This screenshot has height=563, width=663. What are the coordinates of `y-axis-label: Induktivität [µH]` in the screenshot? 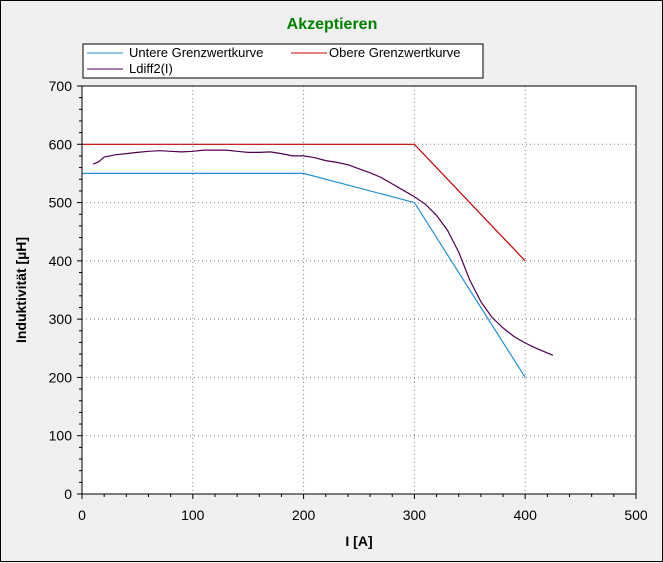 It's located at (21, 290).